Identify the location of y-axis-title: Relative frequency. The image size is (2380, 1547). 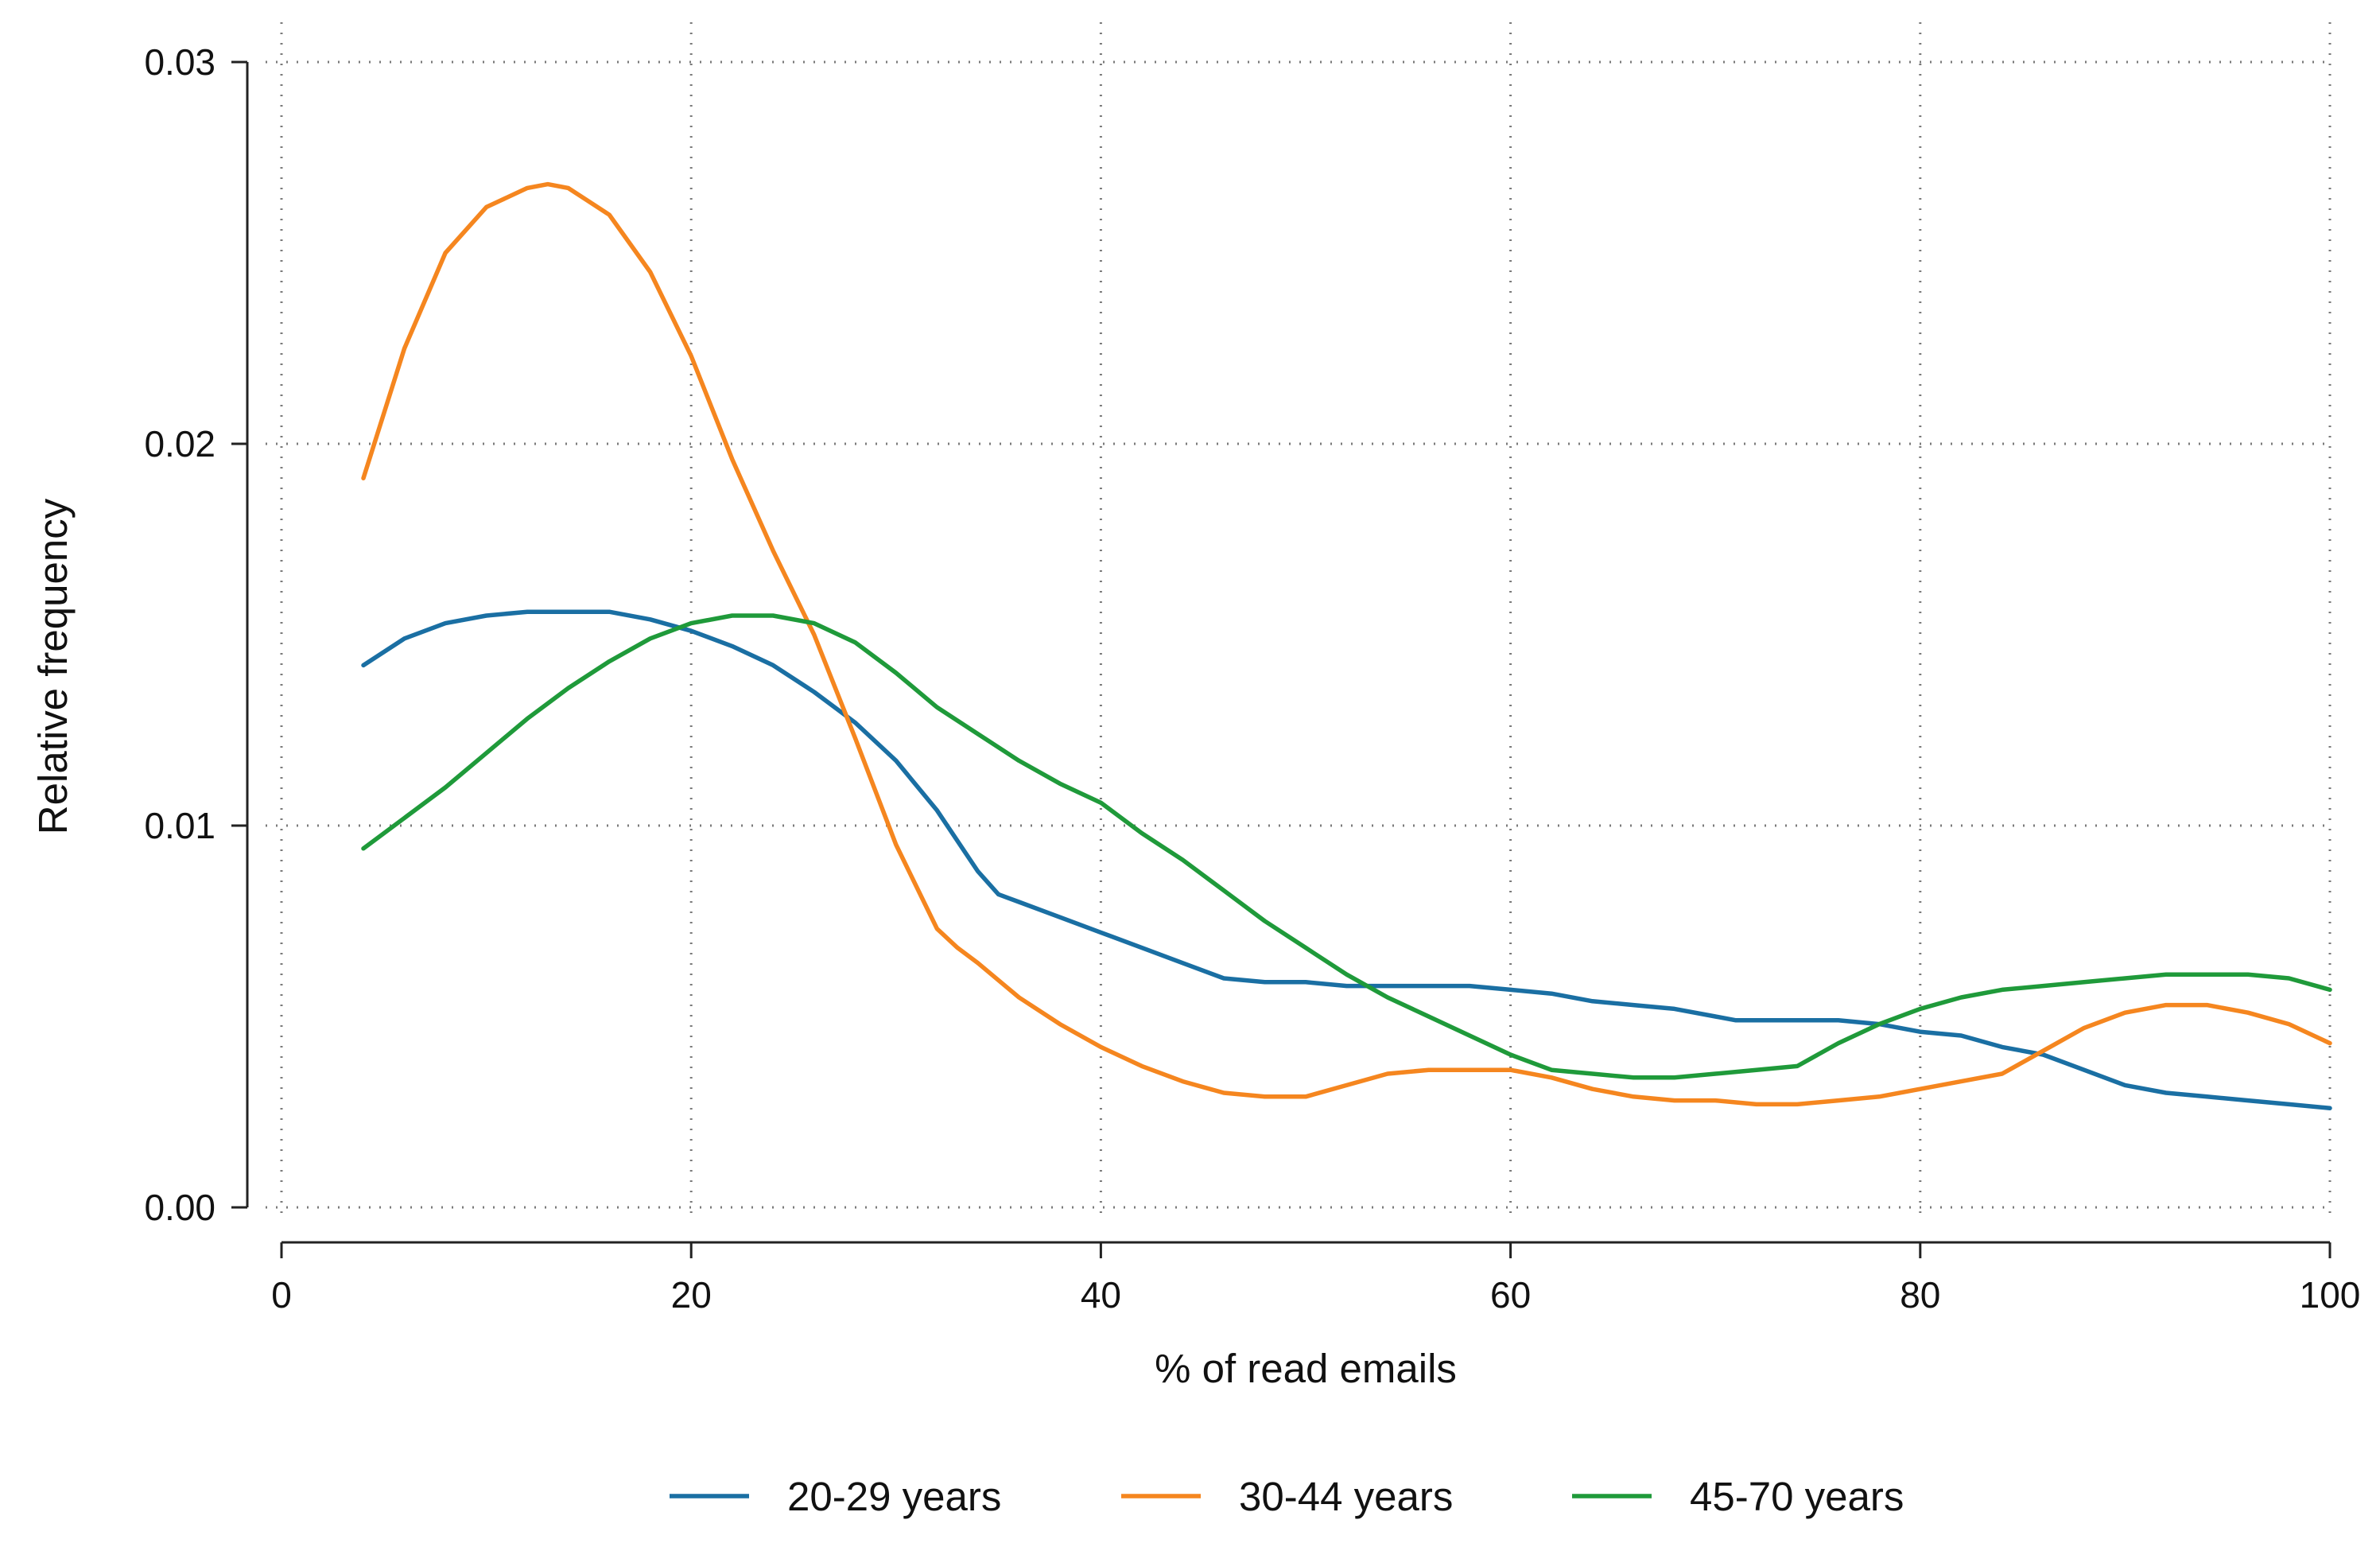
(53, 666).